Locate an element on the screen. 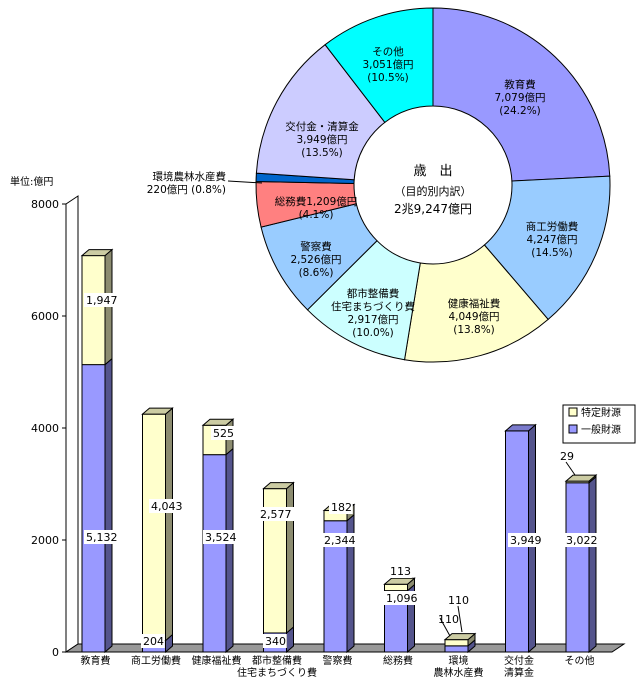 The width and height of the screenshot is (640, 697). data-label-general: 204 is located at coordinates (153, 641).